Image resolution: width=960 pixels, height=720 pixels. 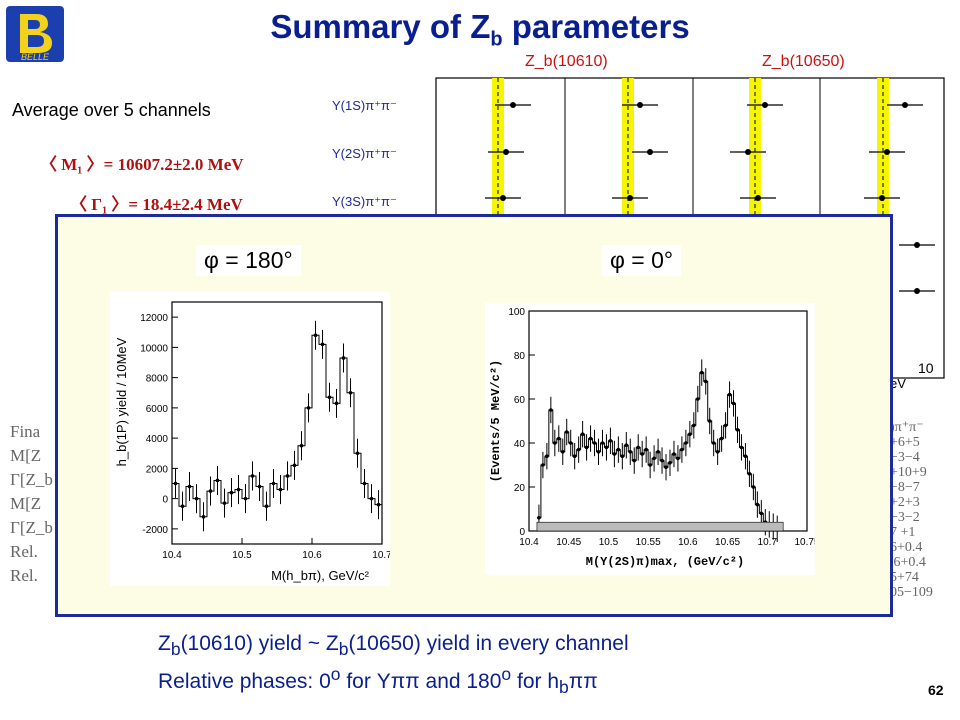 I want to click on page-title: Summary of Zb parameters, so click(x=480, y=29).